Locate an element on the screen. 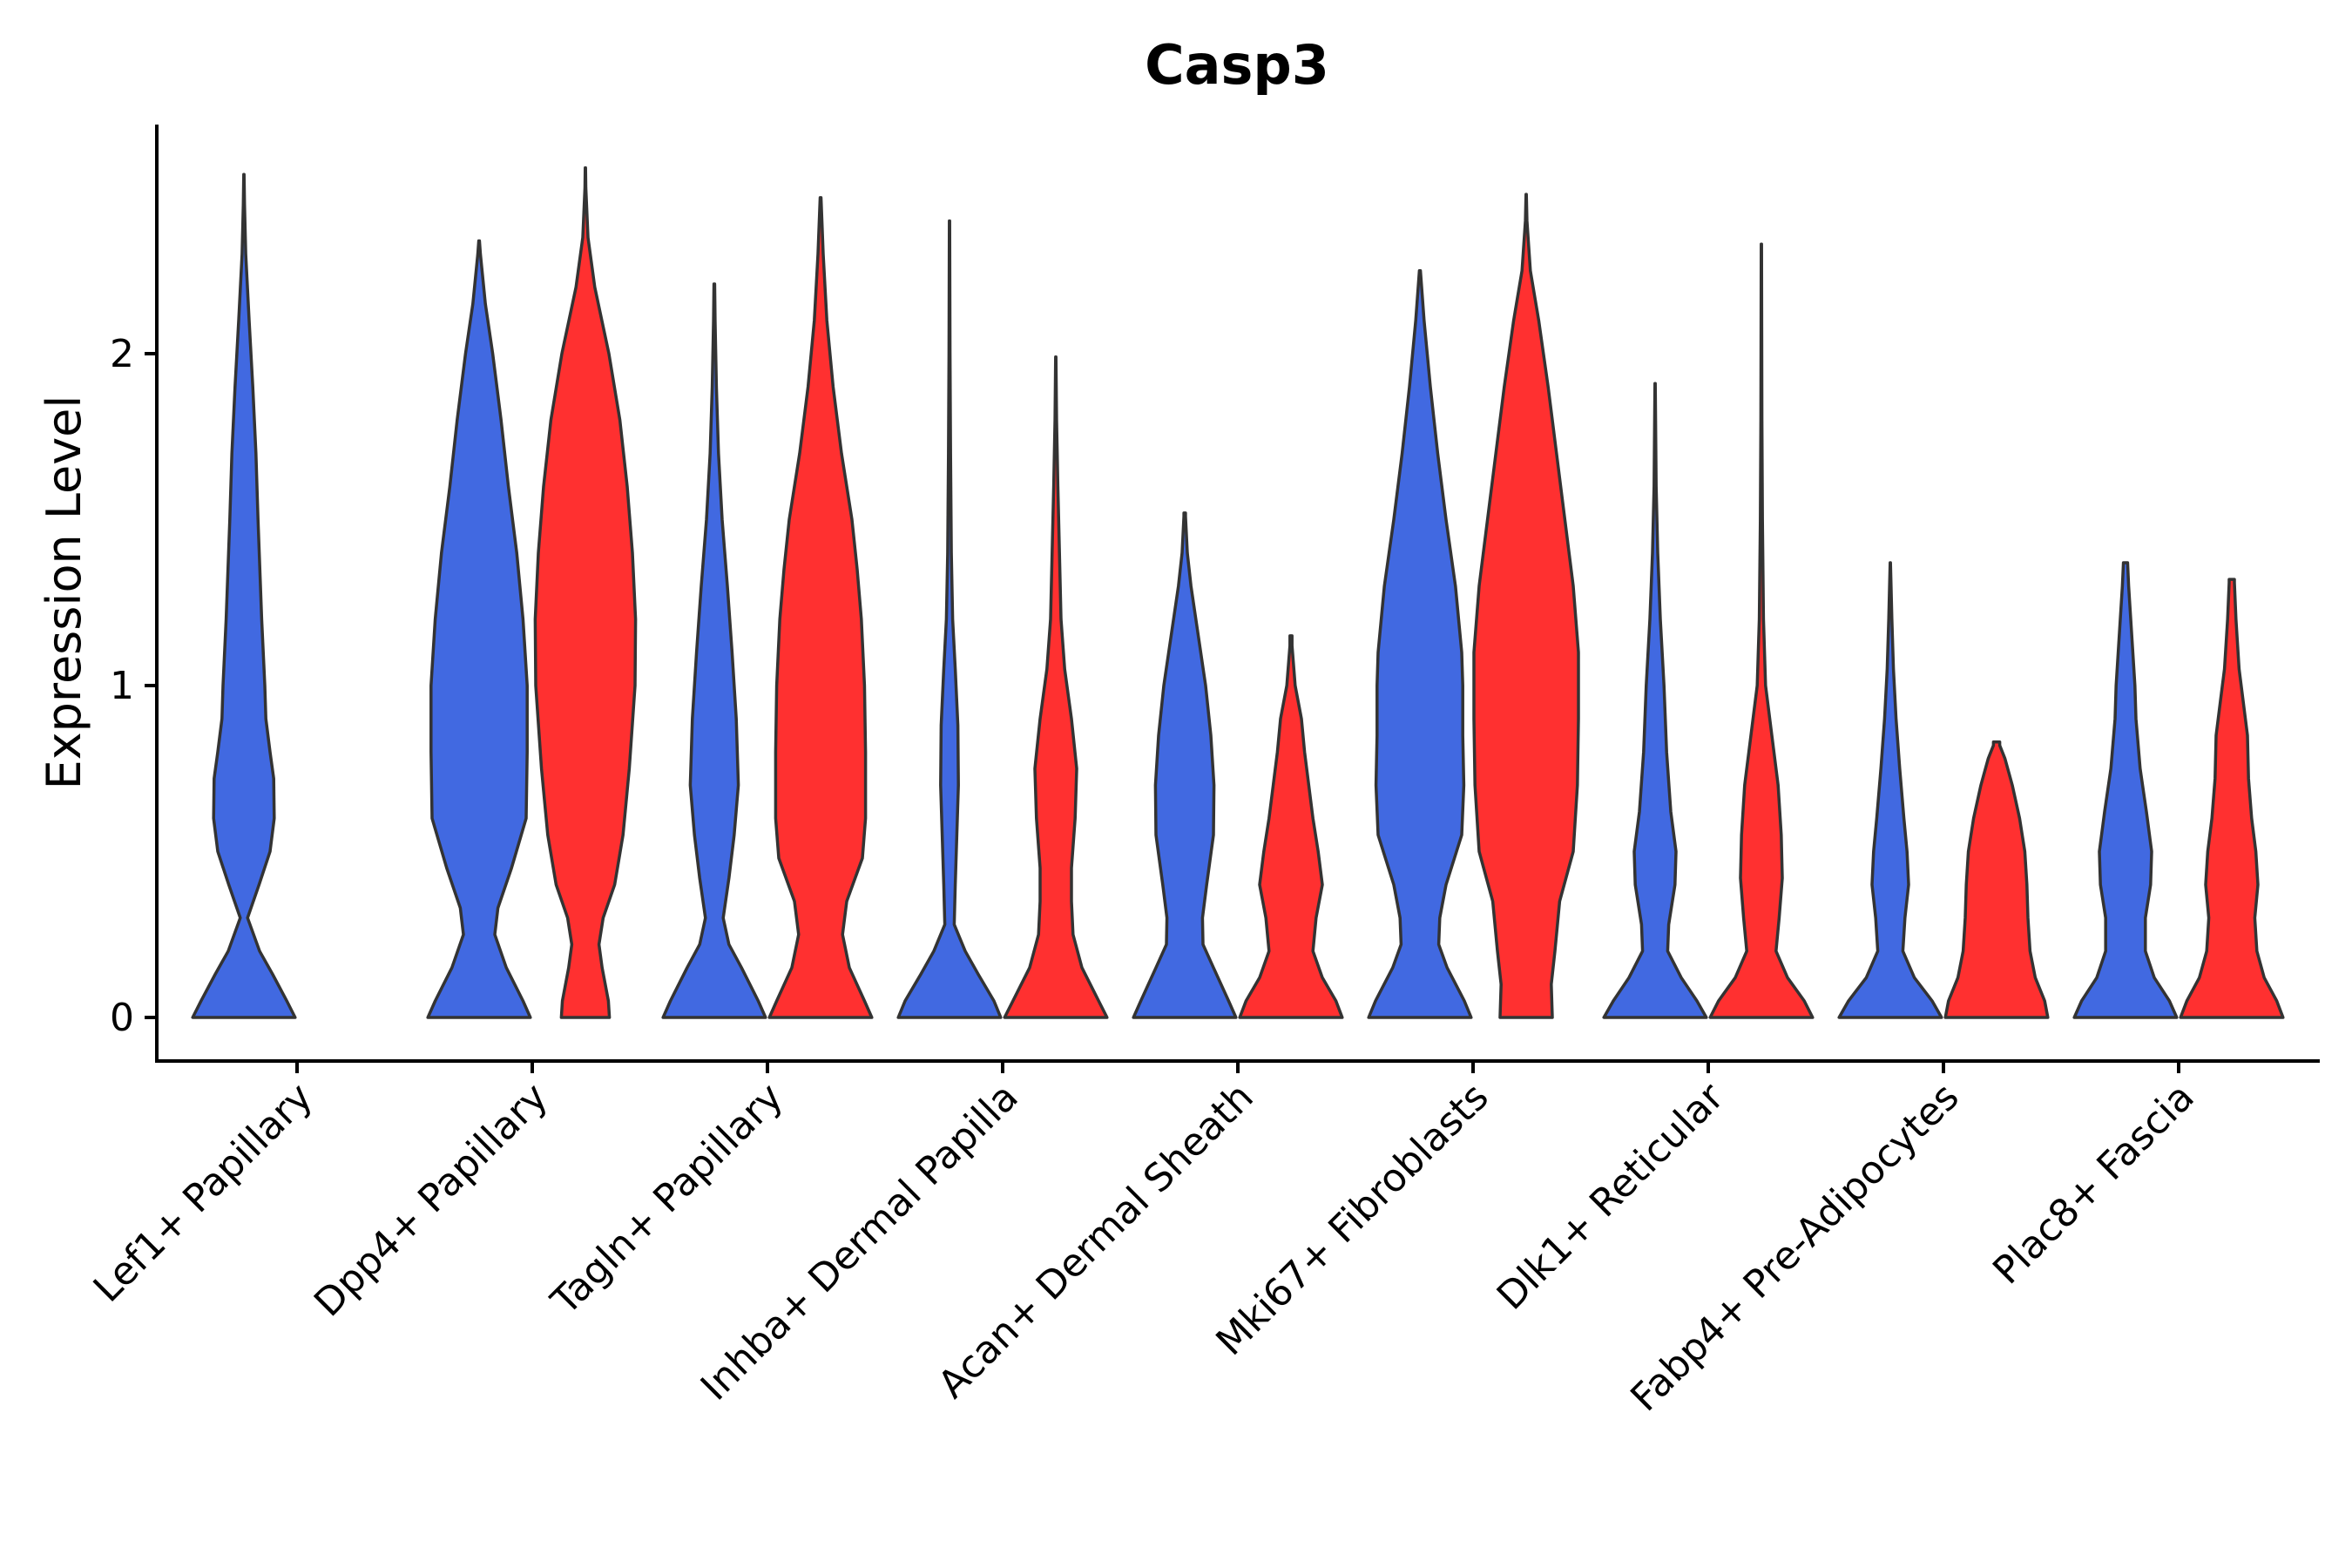  y-tick-label: 1 is located at coordinates (122, 686).